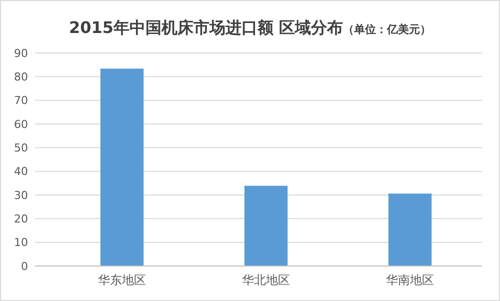  I want to click on x-tick-label: 华南地区, so click(410, 280).